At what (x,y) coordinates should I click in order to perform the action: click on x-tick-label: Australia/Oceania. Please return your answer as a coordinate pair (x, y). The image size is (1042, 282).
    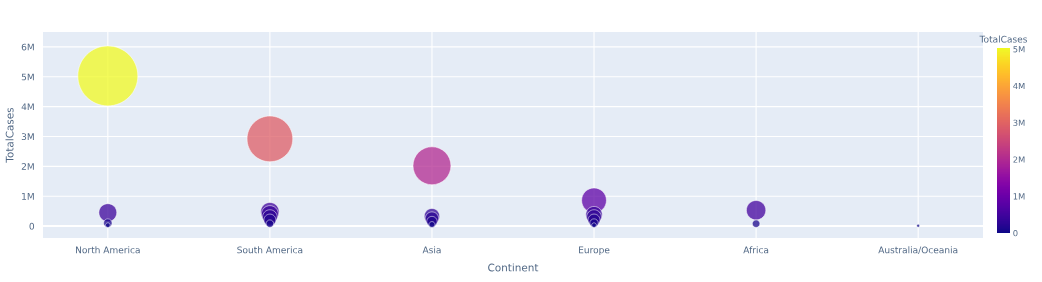
    Looking at the image, I should click on (918, 250).